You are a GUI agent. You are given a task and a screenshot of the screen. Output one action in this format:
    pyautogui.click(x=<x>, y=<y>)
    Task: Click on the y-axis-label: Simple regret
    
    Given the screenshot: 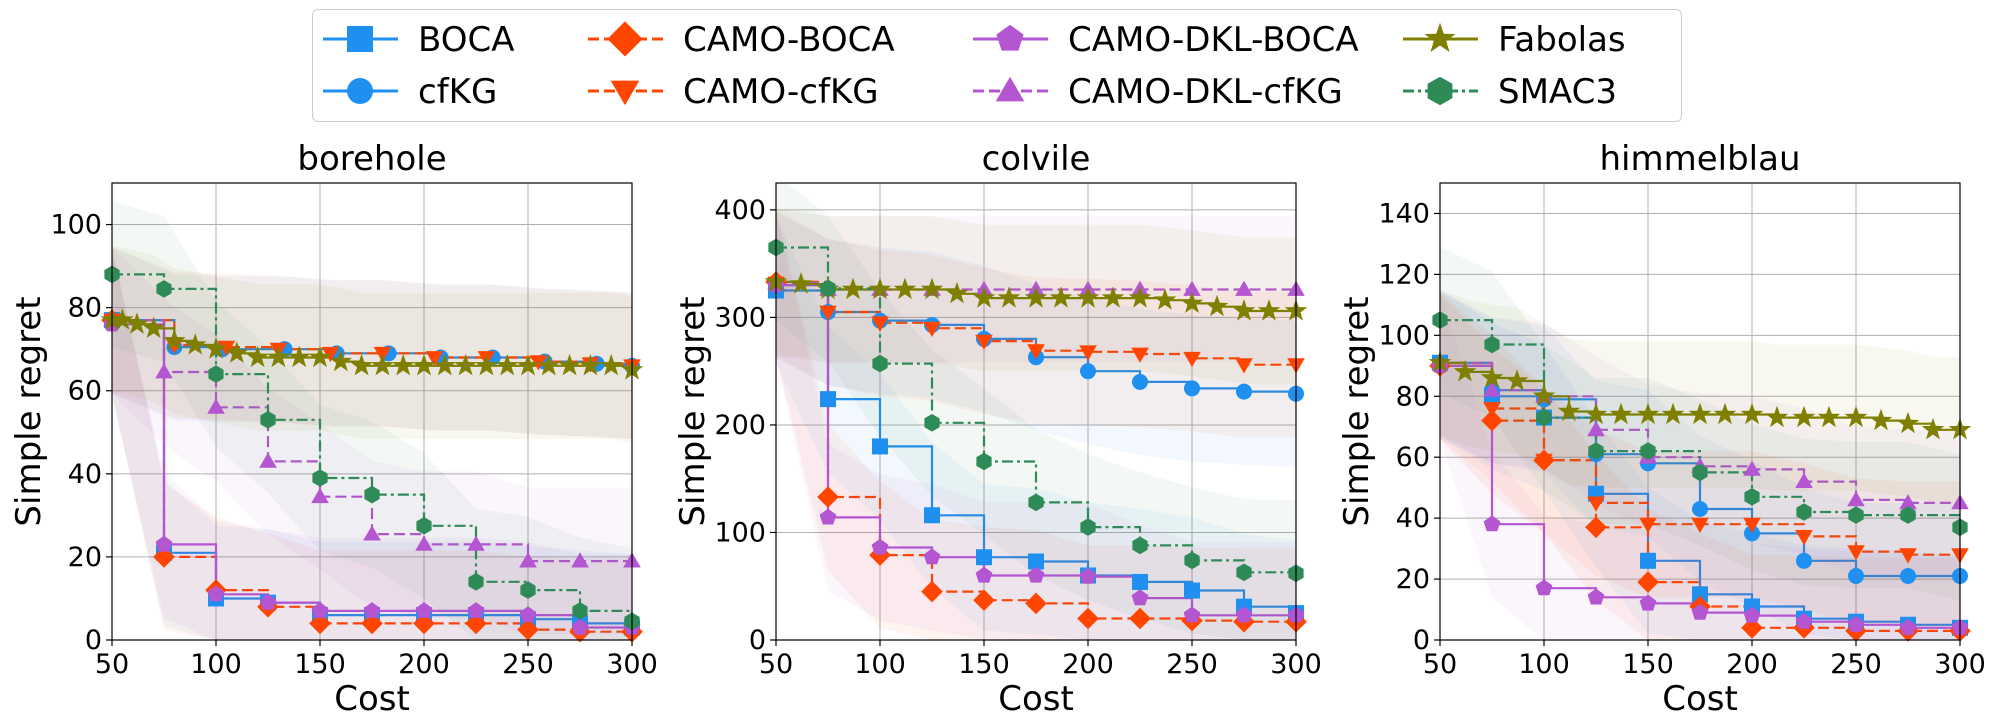 What is the action you would take?
    pyautogui.click(x=693, y=411)
    